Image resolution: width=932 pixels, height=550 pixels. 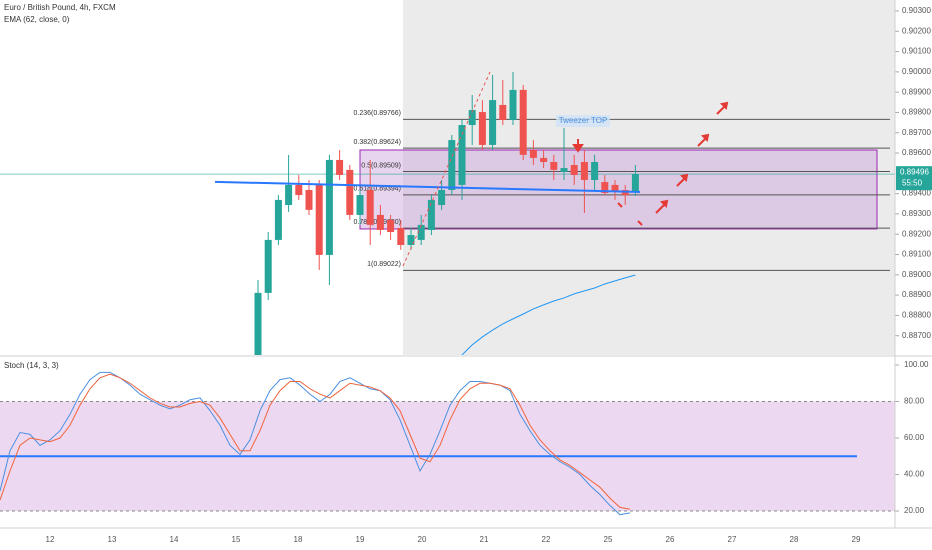 What do you see at coordinates (916, 315) in the screenshot?
I see `y-tick-label: 0.88800` at bounding box center [916, 315].